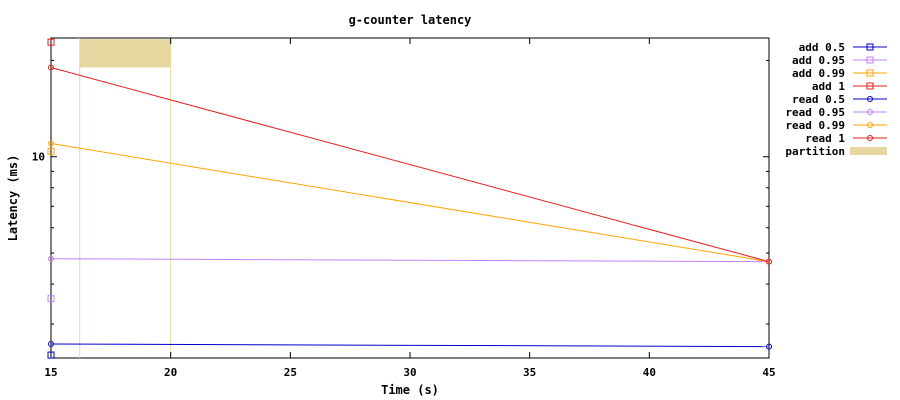  What do you see at coordinates (818, 99) in the screenshot?
I see `legend-label: read 0.5` at bounding box center [818, 99].